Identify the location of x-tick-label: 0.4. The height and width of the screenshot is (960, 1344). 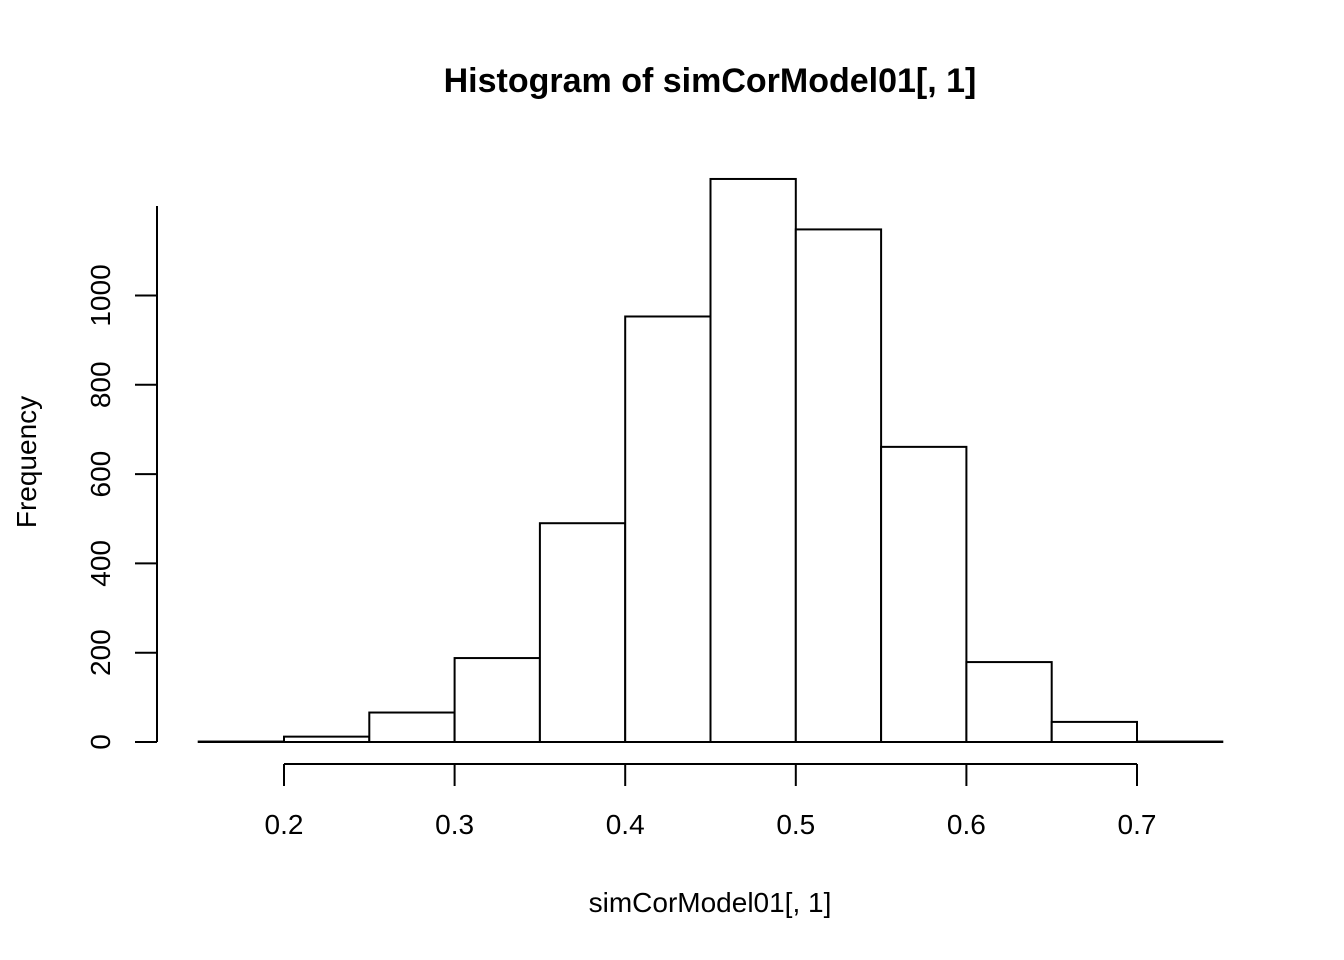
(625, 824).